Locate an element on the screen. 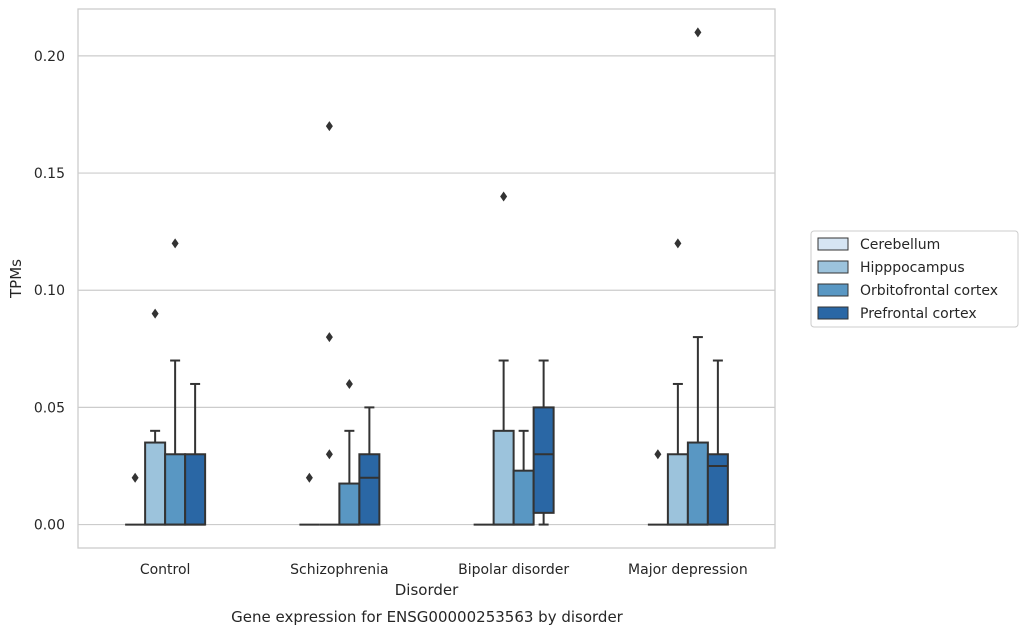 This screenshot has width=1028, height=634. y-tick-label: 0.00 is located at coordinates (49, 526).